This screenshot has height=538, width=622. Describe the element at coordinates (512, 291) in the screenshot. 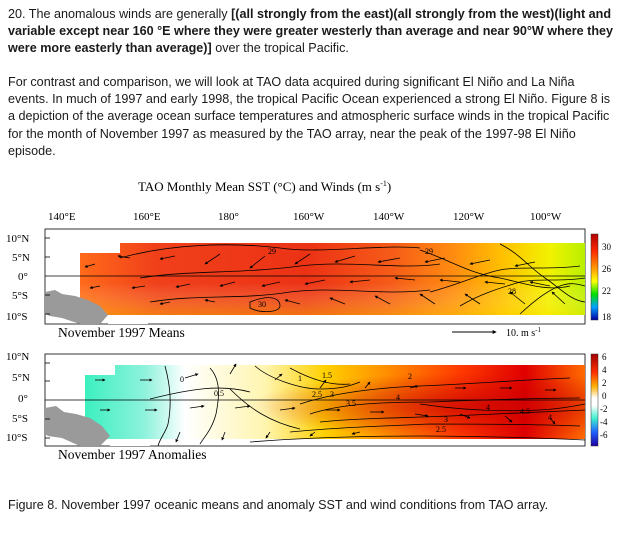

I see `contour-label: 28` at that location.